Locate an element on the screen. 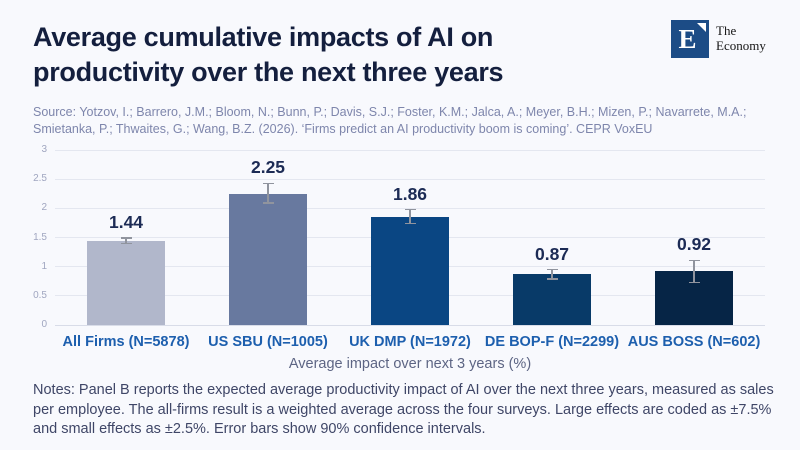  category-label: DE BOP-F (N=2299) is located at coordinates (552, 342).